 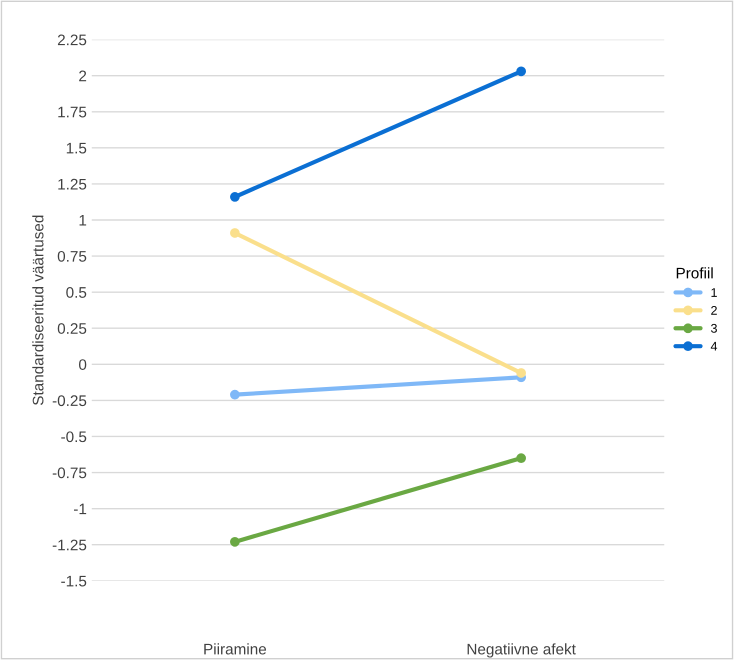 I want to click on legend-label: 2, so click(x=714, y=310).